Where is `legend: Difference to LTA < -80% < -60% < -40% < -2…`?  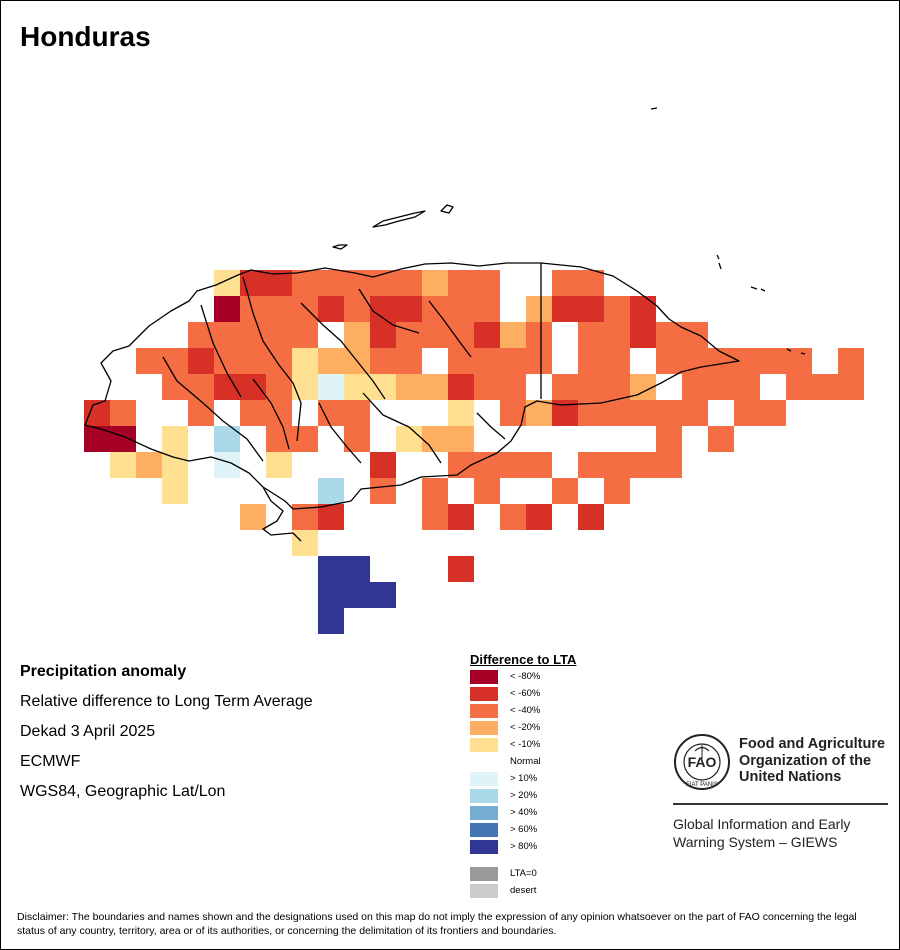
legend: Difference to LTA < -80% < -60% < -40% < -2… is located at coordinates (523, 775).